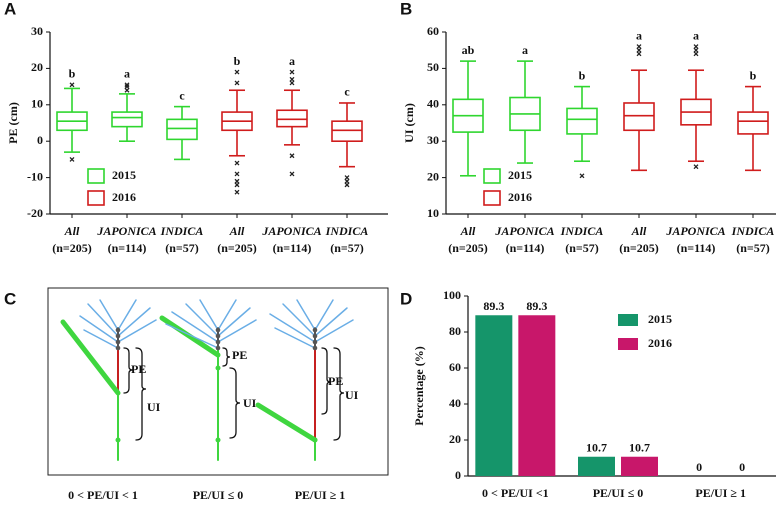 This screenshot has width=778, height=509. Describe the element at coordinates (35, 176) in the screenshot. I see `y-tick-label: -10` at that location.